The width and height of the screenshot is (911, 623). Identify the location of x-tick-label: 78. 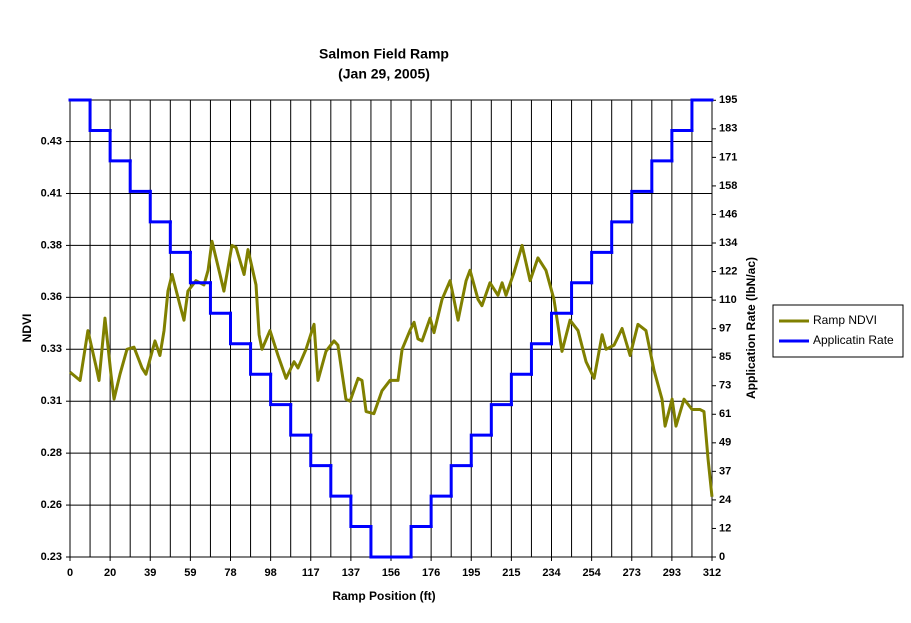
(230, 573).